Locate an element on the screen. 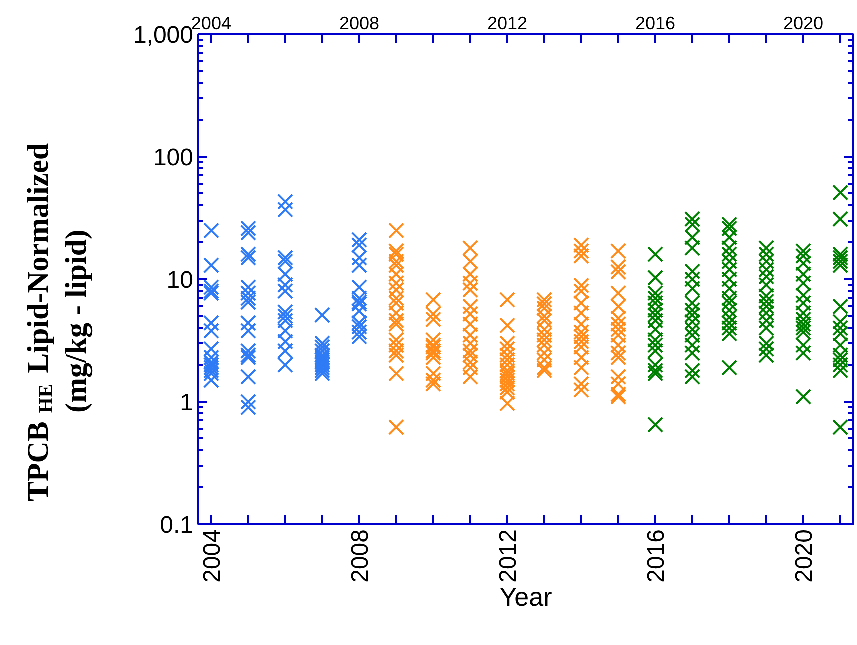 The height and width of the screenshot is (645, 857). y-tick-label: 0.1 is located at coordinates (177, 525).